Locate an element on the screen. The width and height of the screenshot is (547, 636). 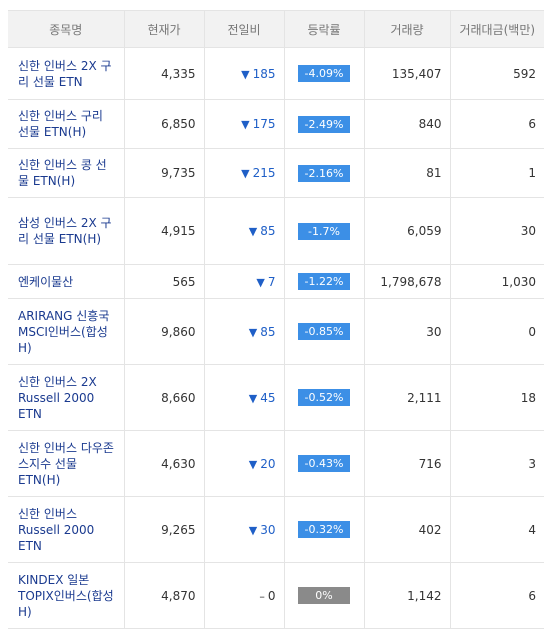
table-header-row: 종목명 현재가 전일비 등락률 거래량 거래대금(백만) is located at coordinates (276, 29).